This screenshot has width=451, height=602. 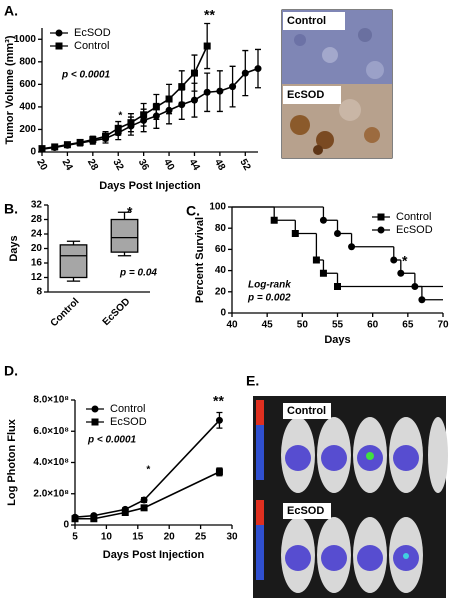 I want to click on y-axis-label: Days, so click(x=14, y=248).